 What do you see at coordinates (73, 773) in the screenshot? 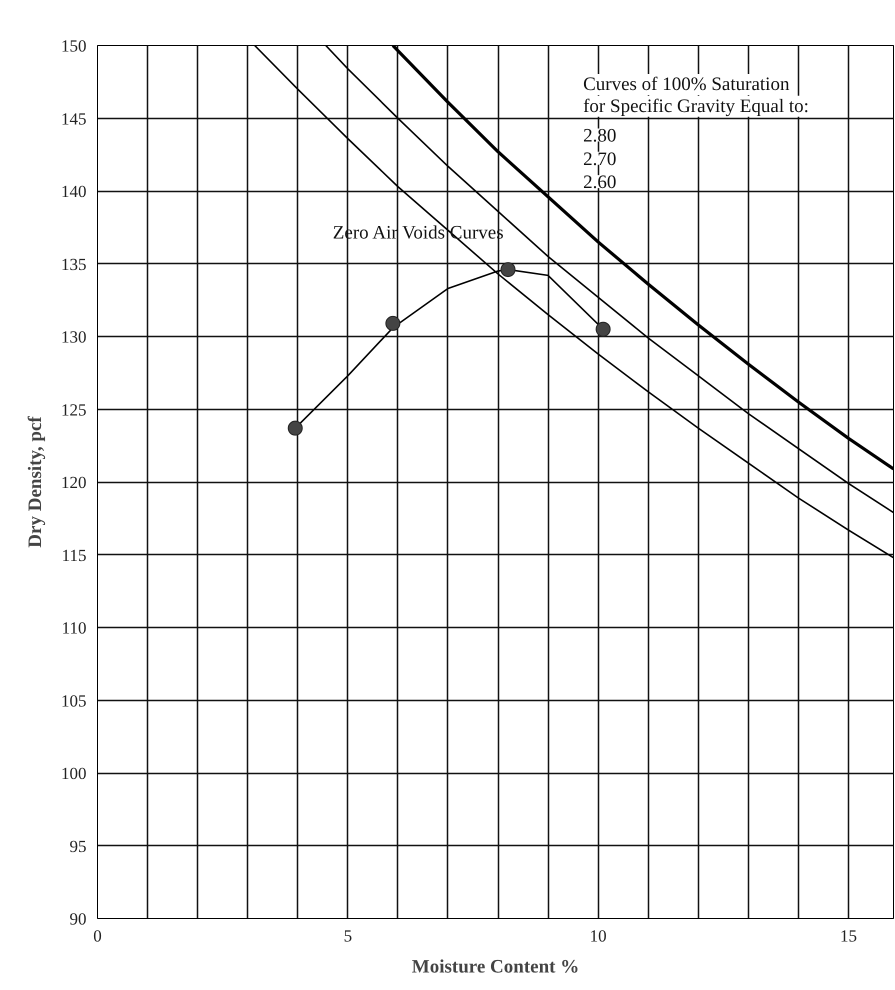
I see `y-tick-label: 100` at bounding box center [73, 773].